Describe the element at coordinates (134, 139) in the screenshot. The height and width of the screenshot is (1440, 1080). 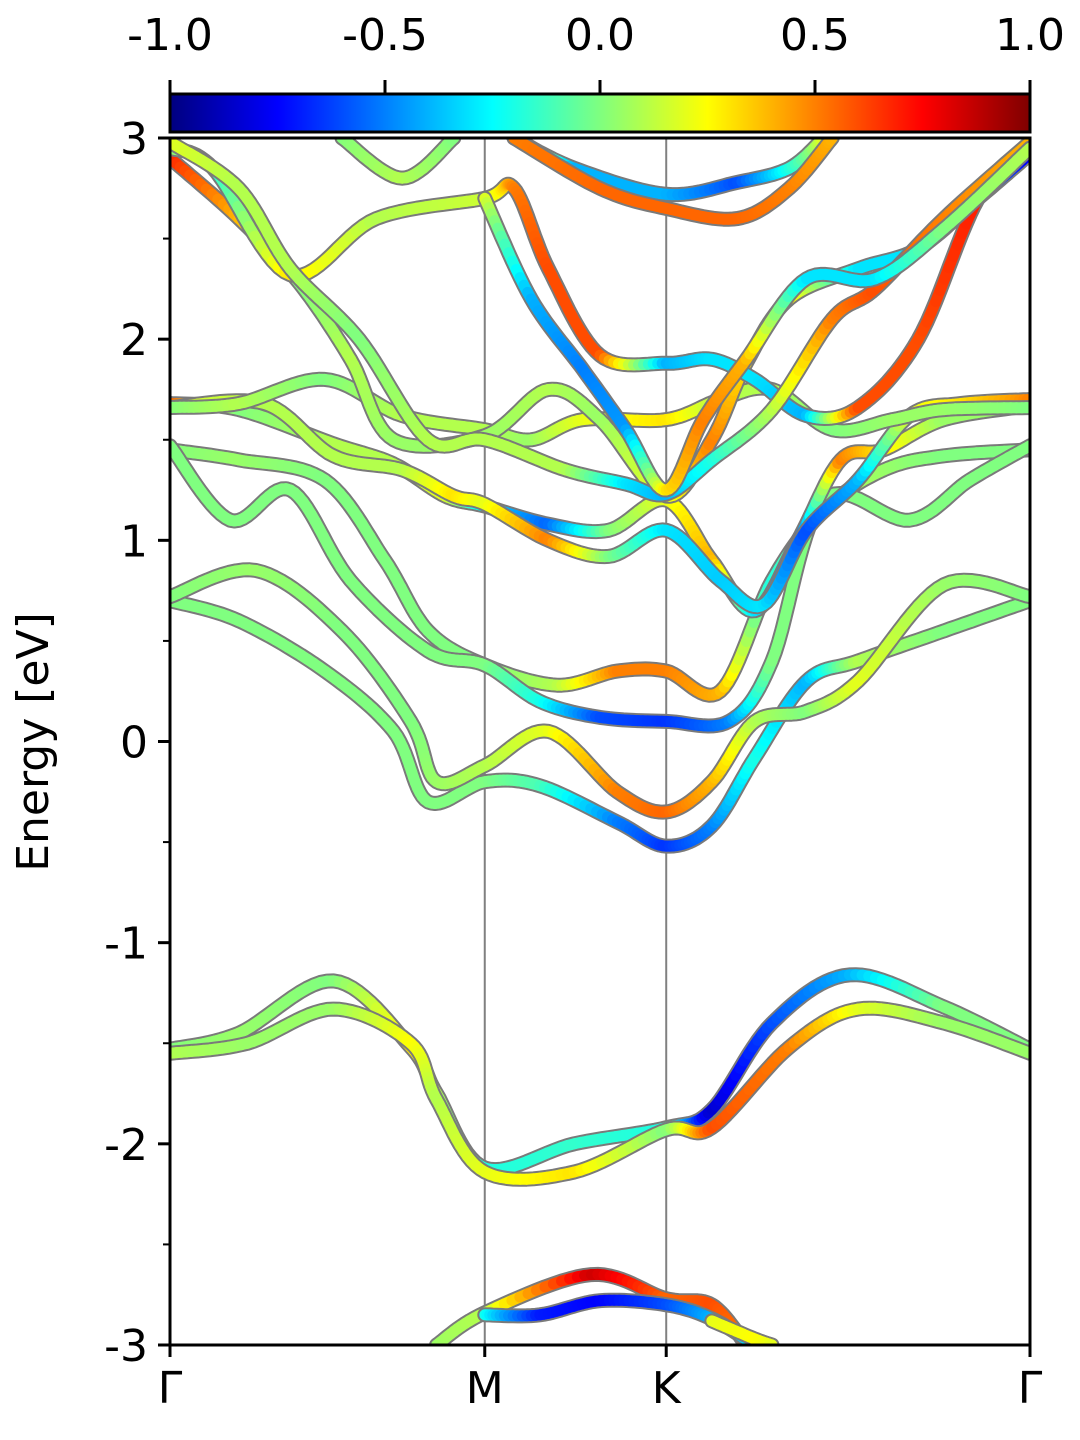
I see `y-tick-label: 3` at that location.